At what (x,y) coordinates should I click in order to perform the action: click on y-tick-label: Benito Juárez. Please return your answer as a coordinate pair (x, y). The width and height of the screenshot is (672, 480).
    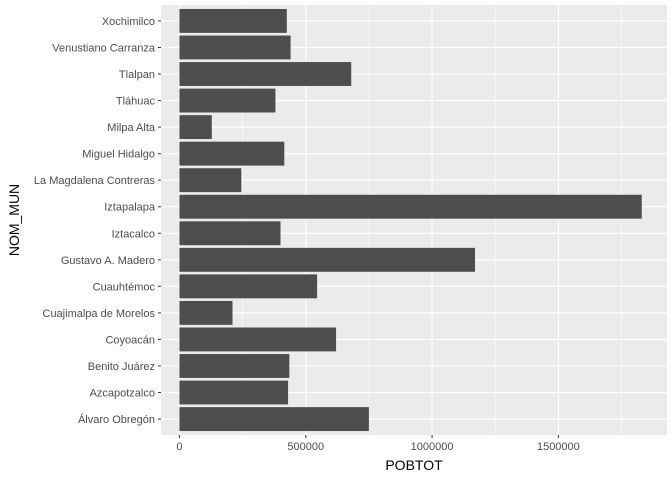
    Looking at the image, I should click on (121, 367).